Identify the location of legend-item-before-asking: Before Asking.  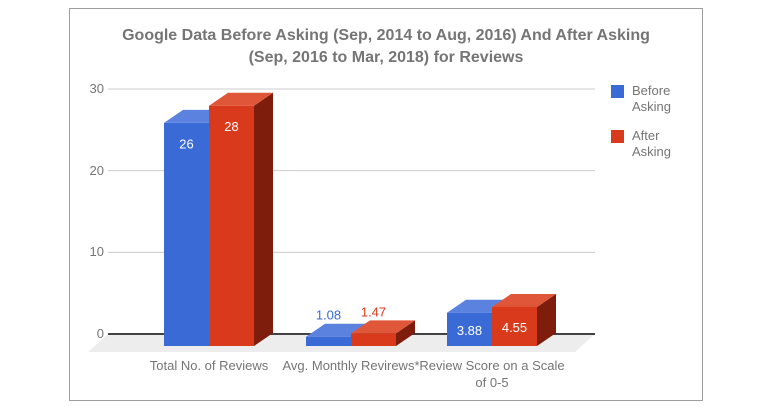
(648, 99).